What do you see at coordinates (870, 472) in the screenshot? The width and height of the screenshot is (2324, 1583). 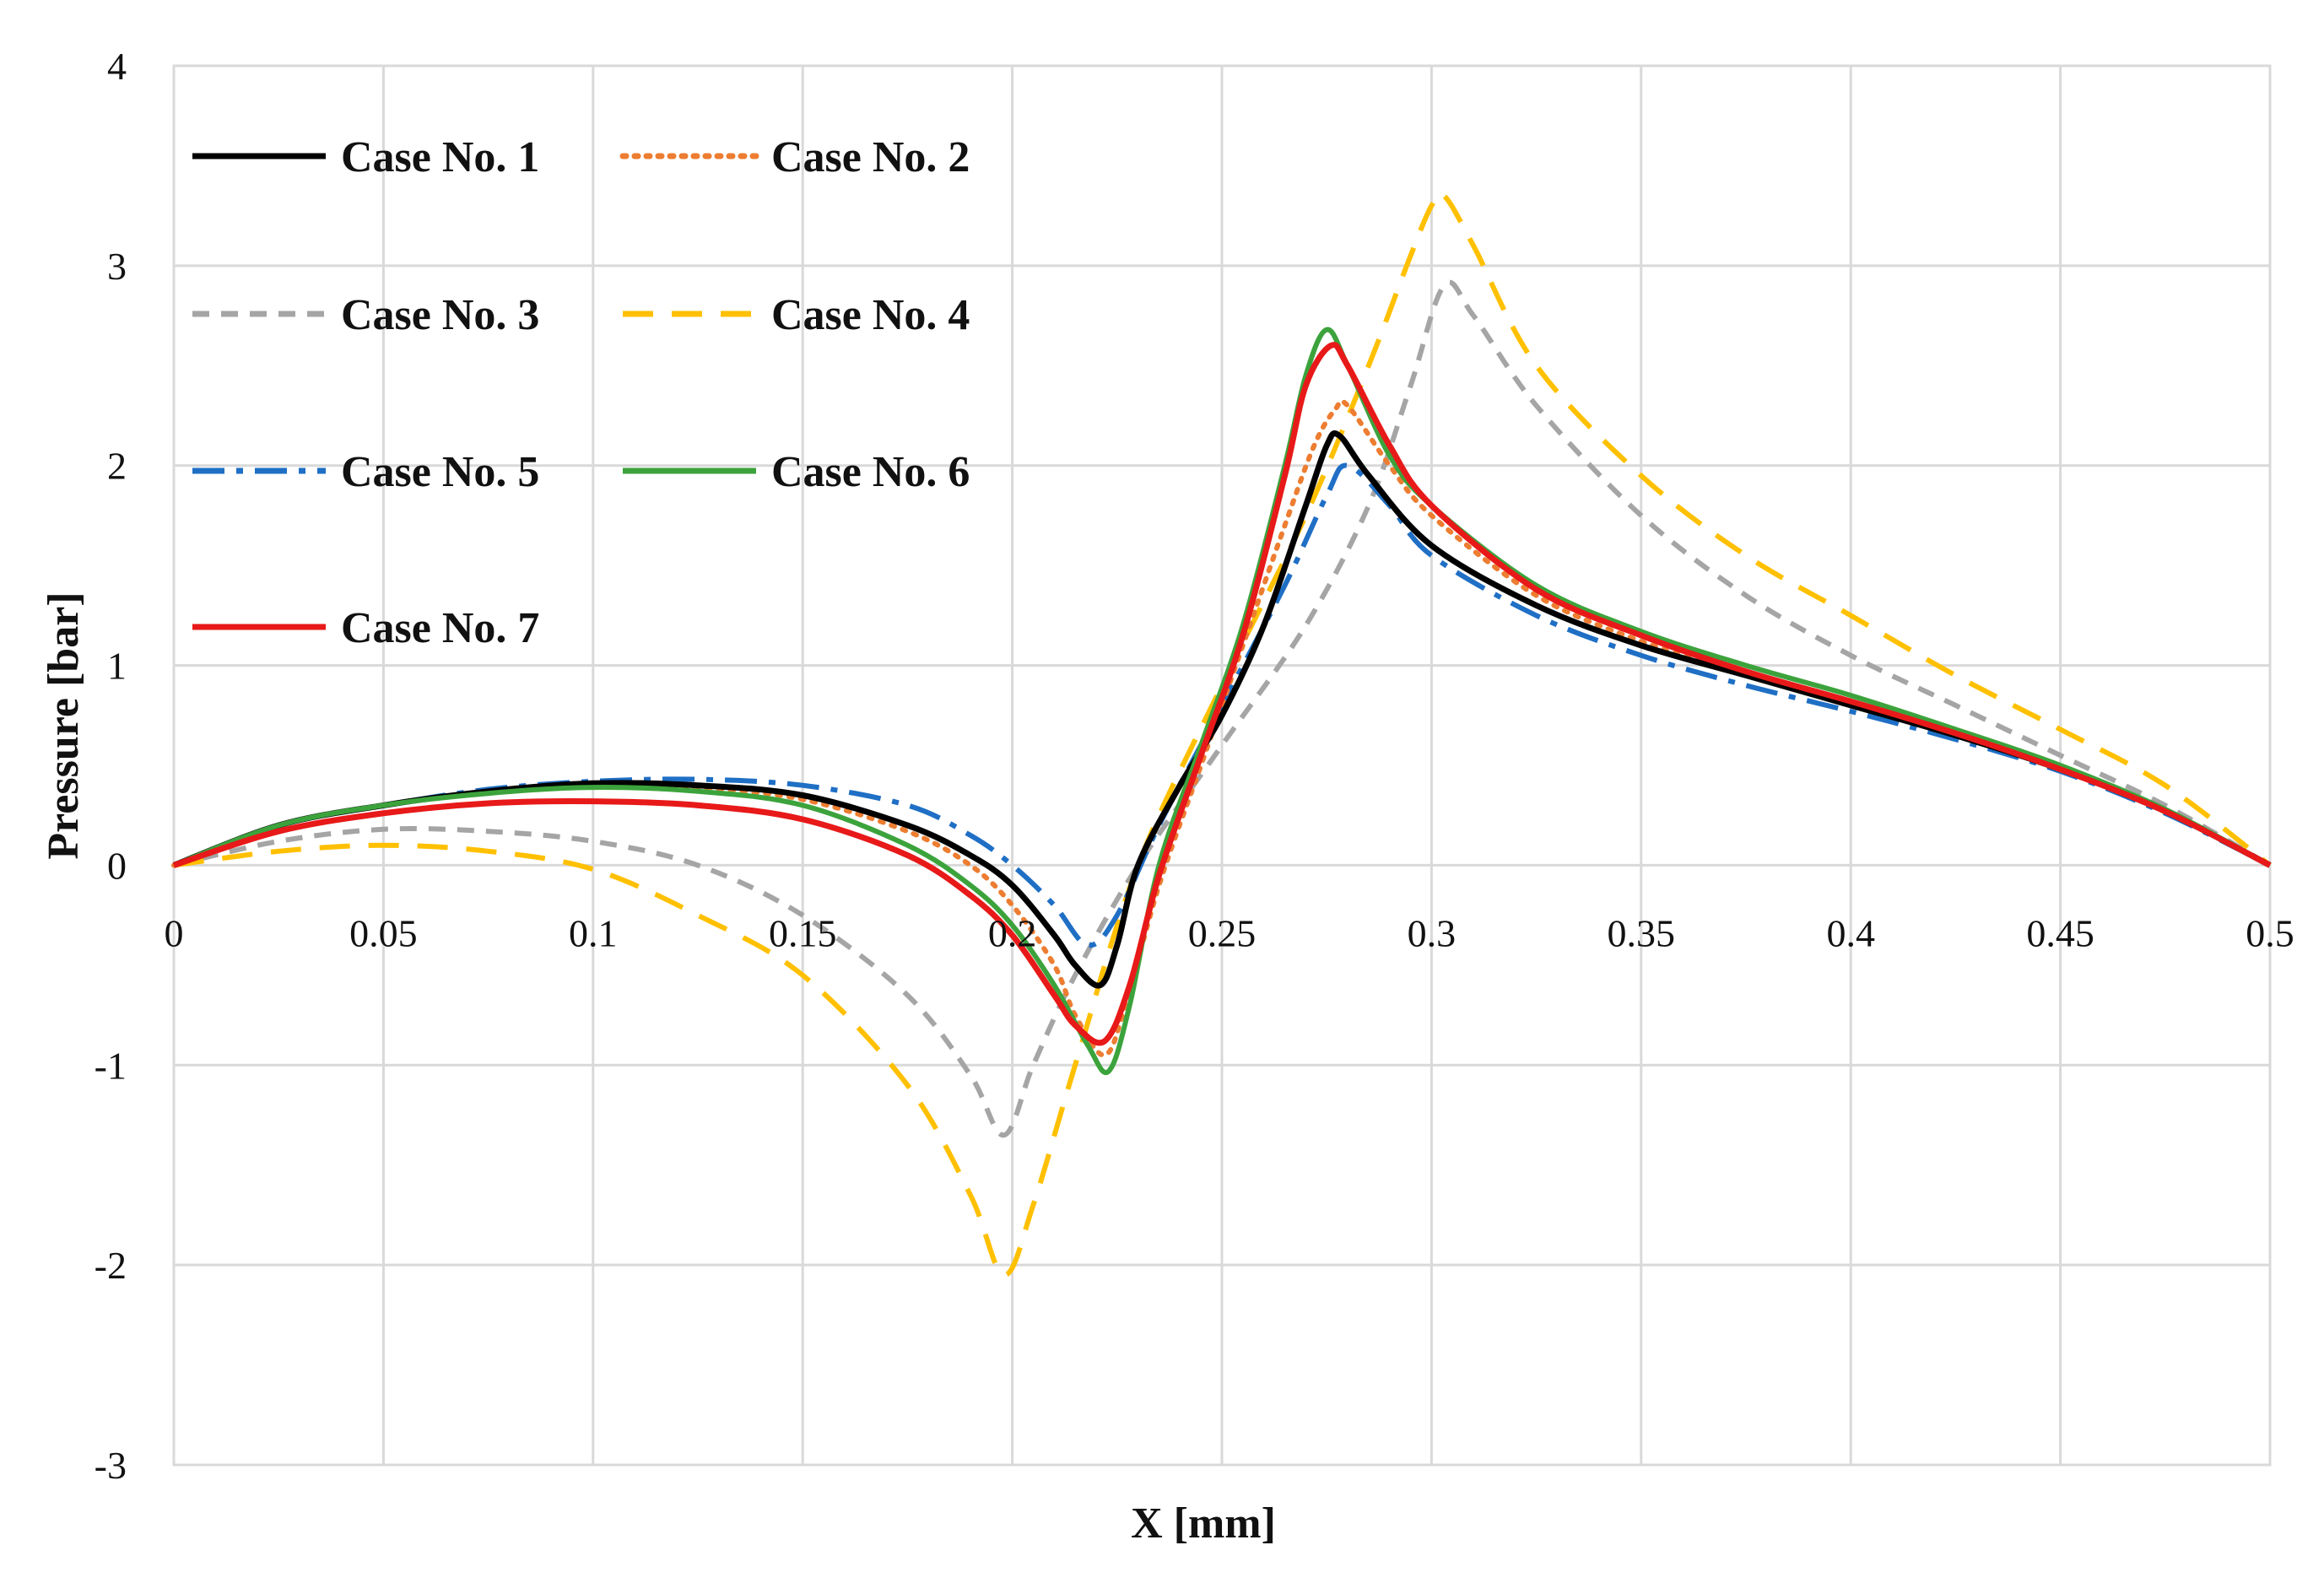 I see `legend-label-case-6: Case No. 6` at bounding box center [870, 472].